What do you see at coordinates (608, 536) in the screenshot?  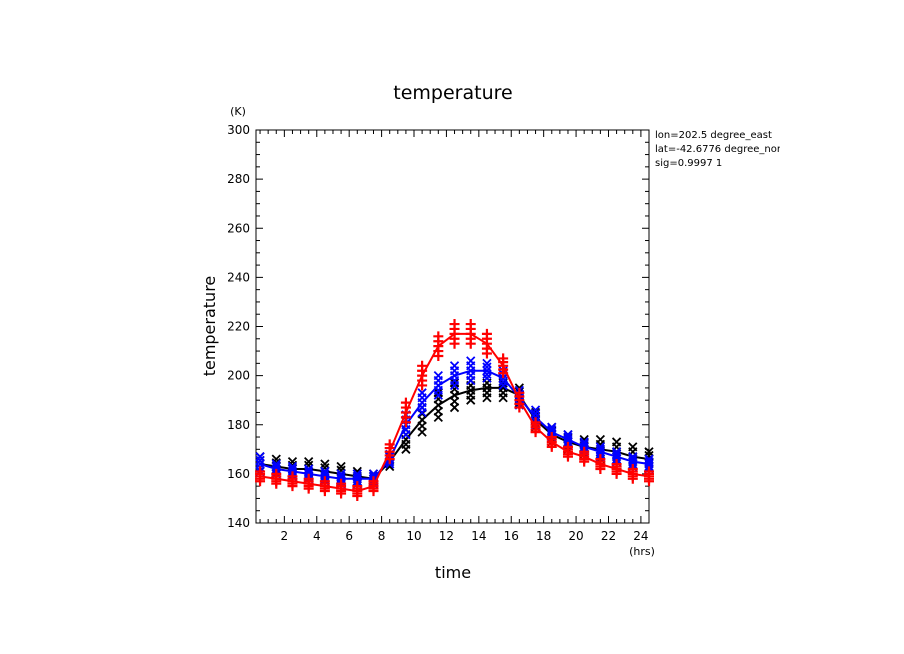 I see `x-tick-label: 22` at bounding box center [608, 536].